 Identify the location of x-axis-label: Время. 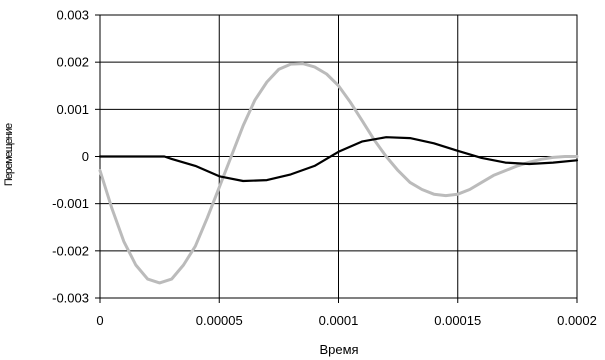
(338, 349).